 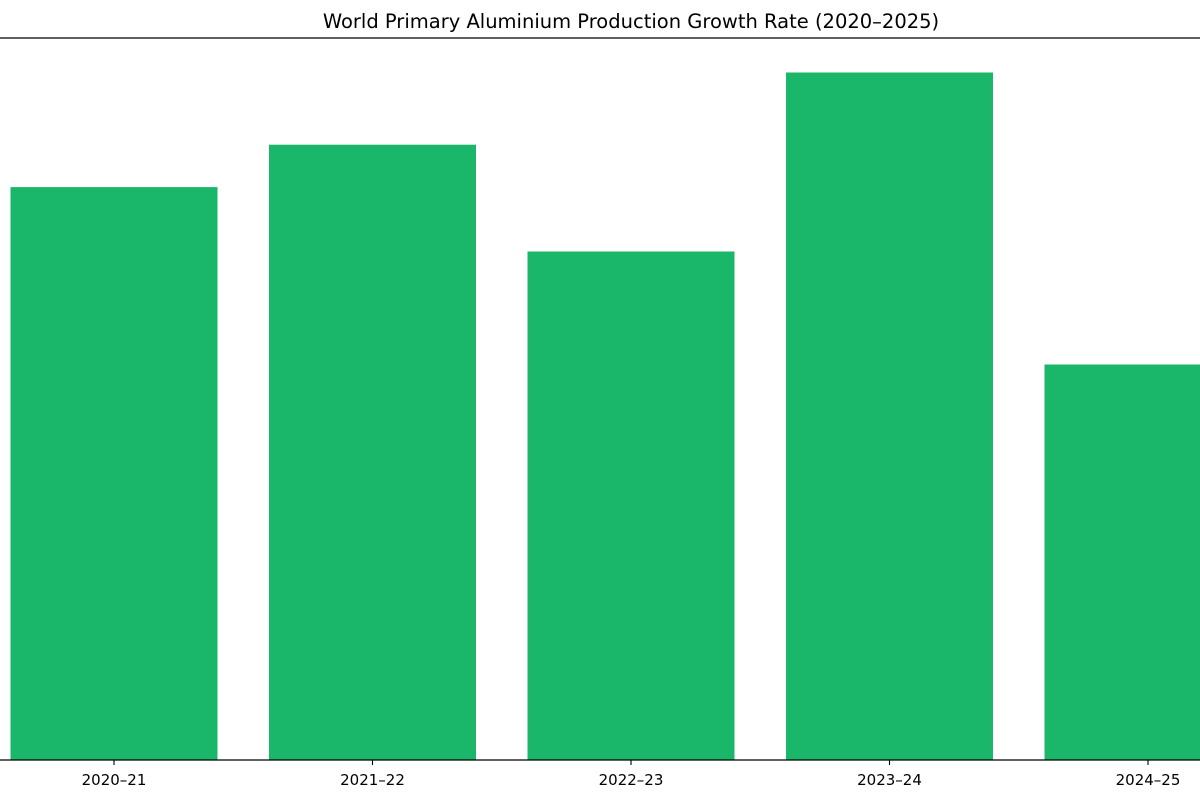 I want to click on x-tick-label-2: 2022–23, so click(x=631, y=780).